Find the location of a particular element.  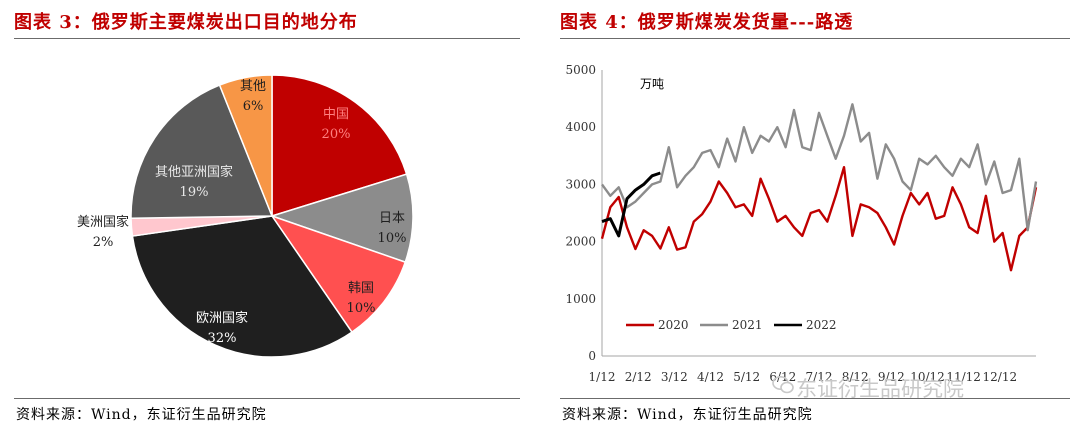

y-tick-label: 3000 is located at coordinates (580, 184).